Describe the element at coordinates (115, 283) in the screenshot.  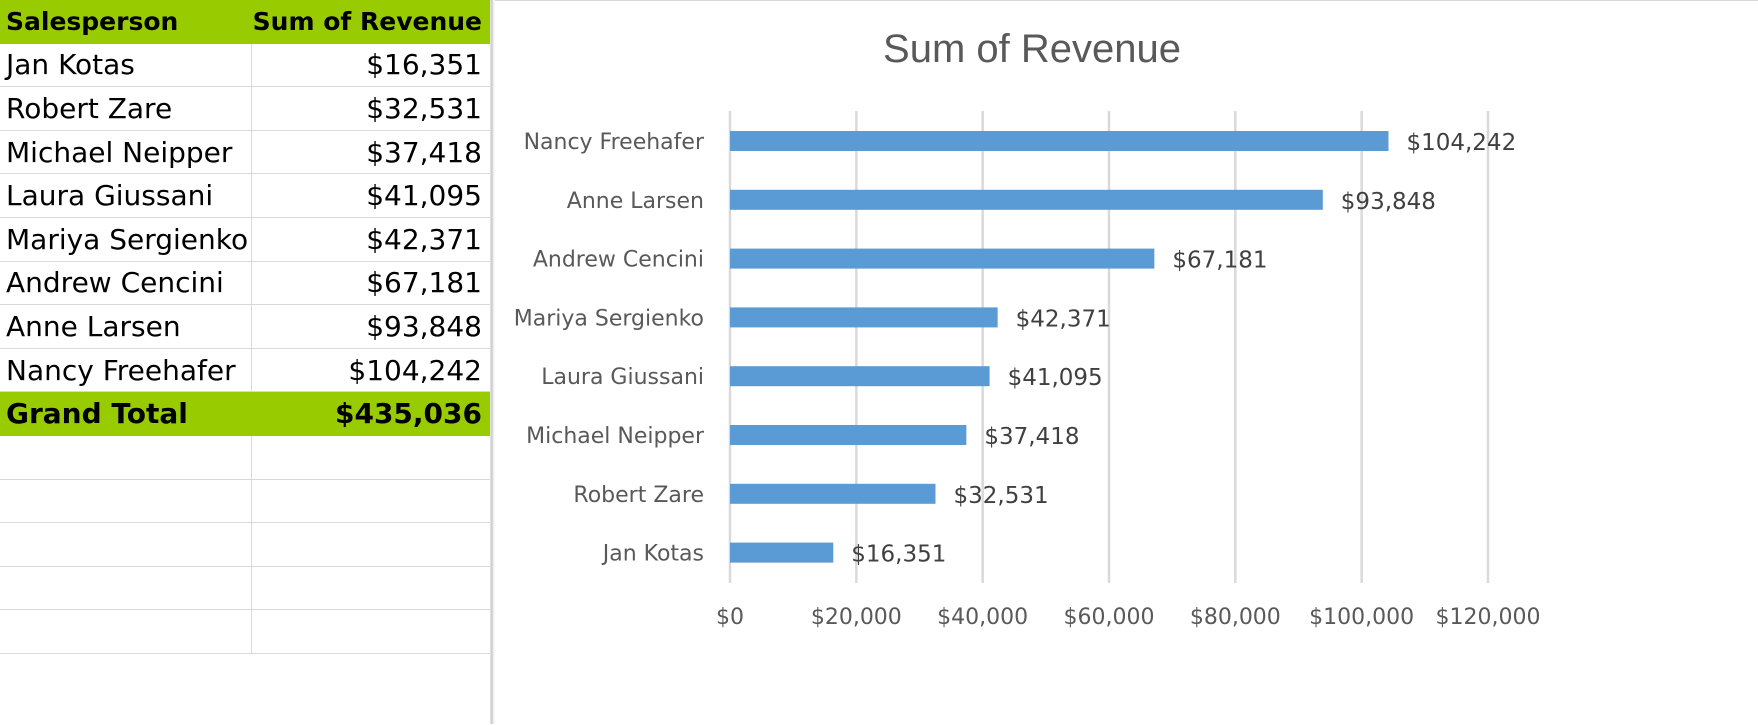
I see `salesperson-name: Andrew Cencini` at that location.